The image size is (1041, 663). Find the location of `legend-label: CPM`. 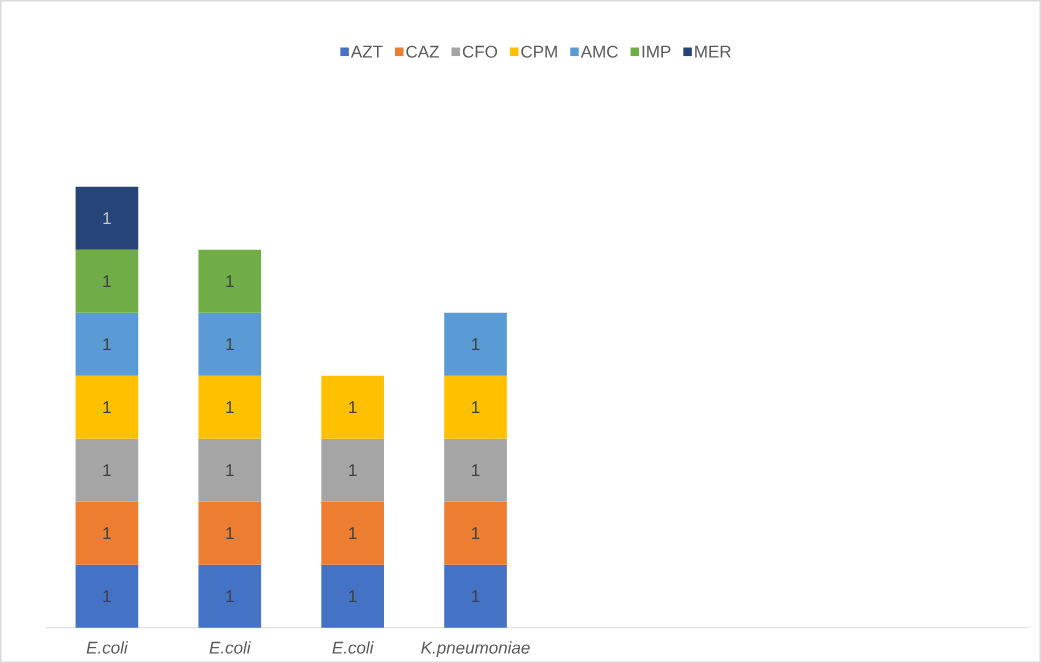

legend-label: CPM is located at coordinates (539, 51).